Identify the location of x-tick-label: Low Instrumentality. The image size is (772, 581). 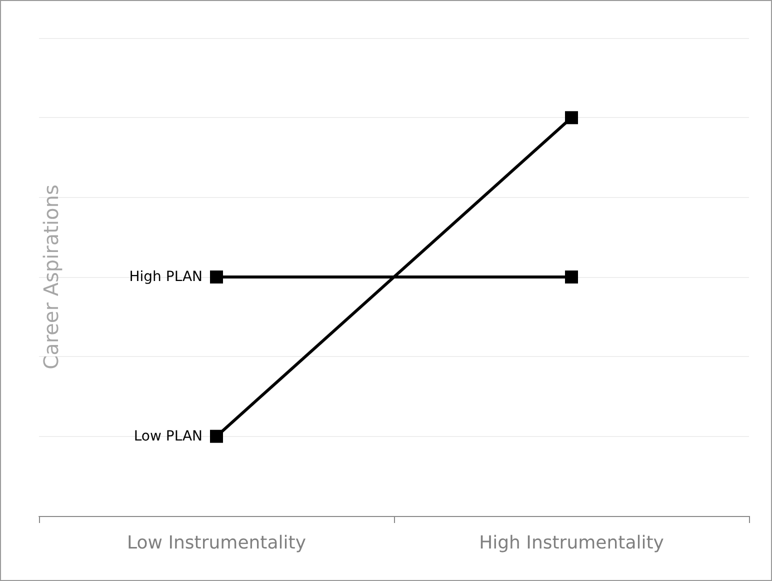
(216, 543).